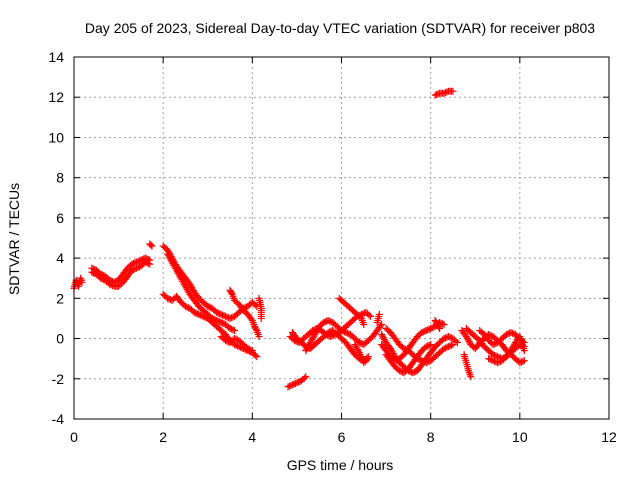 The image size is (640, 480). Describe the element at coordinates (60, 339) in the screenshot. I see `y-tick-label: 0` at that location.